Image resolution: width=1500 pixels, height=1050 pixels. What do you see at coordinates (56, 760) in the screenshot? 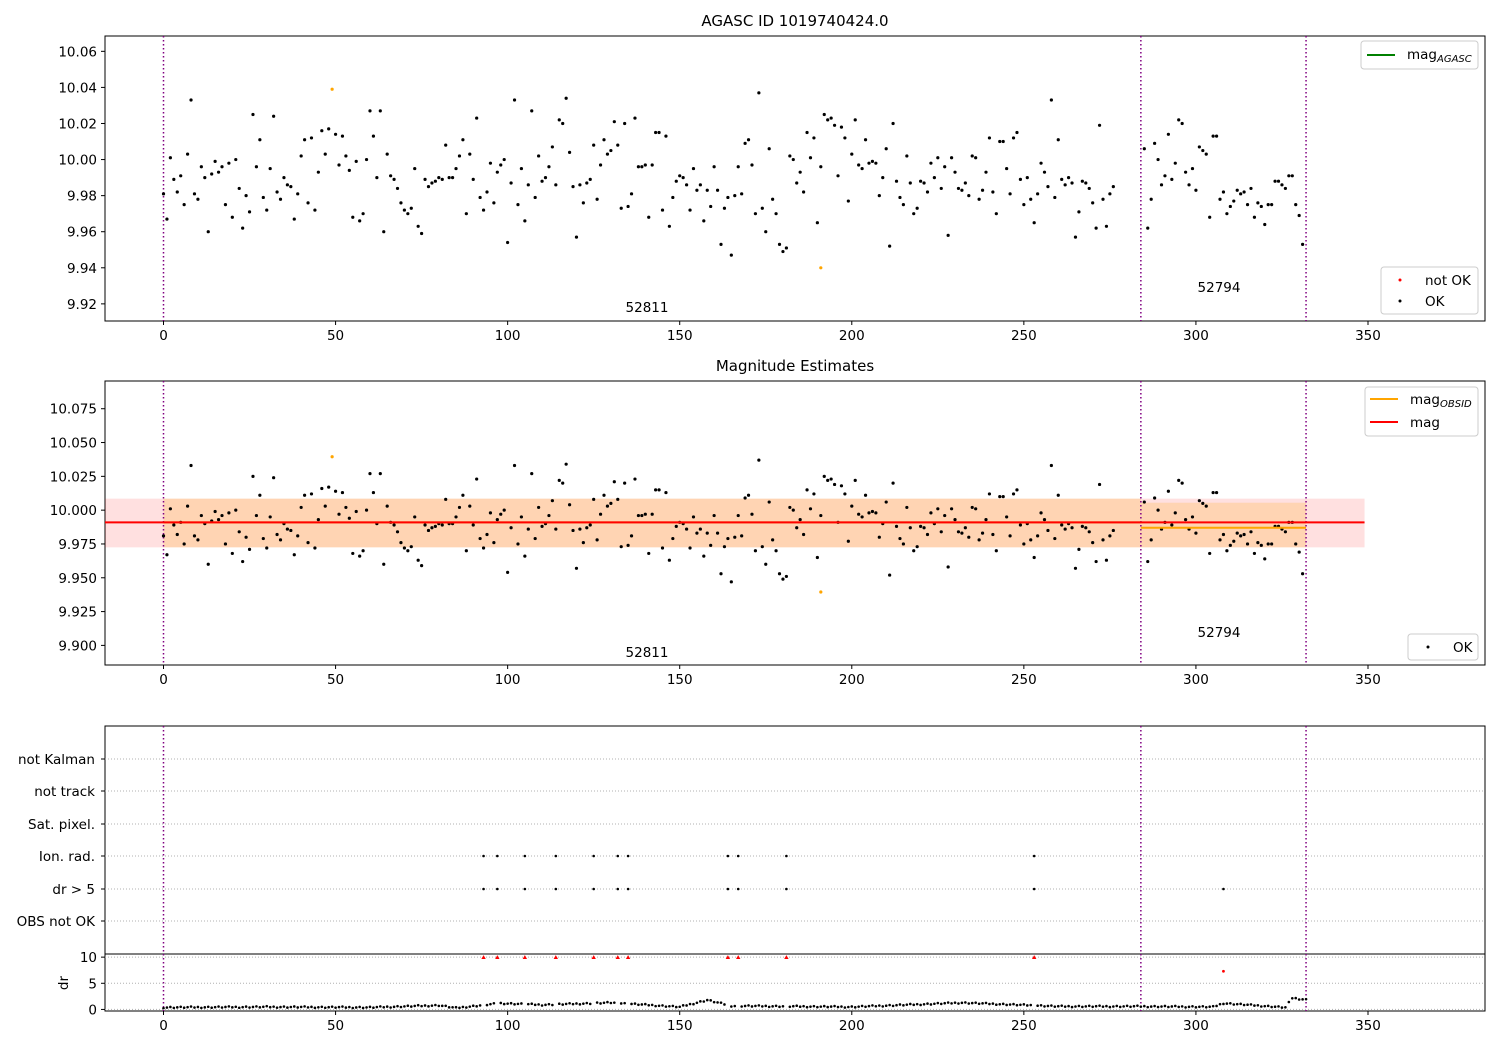
I see `flag-row-label: not Kalman` at bounding box center [56, 760].